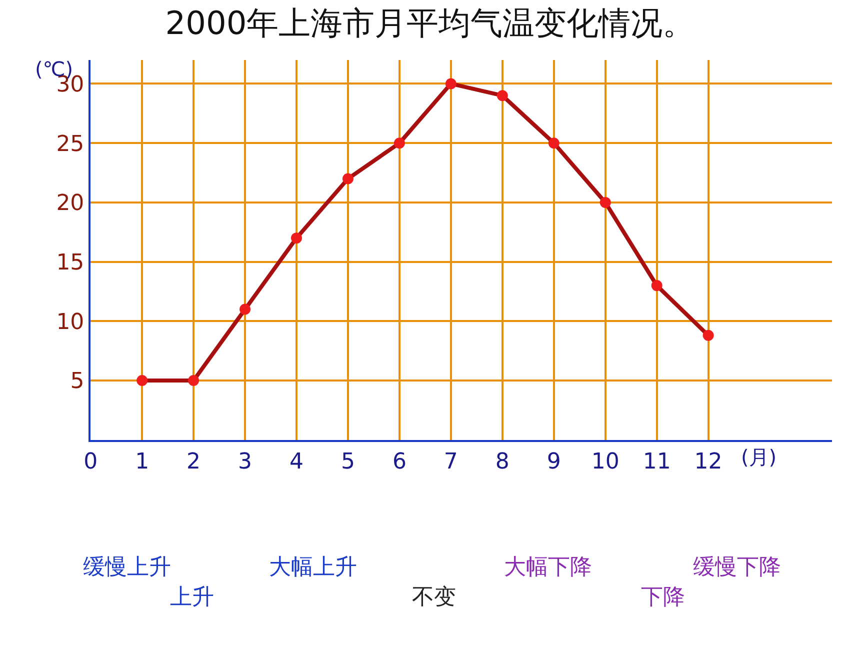 This screenshot has height=645, width=860. What do you see at coordinates (548, 567) in the screenshot?
I see `text: 大幅下降` at bounding box center [548, 567].